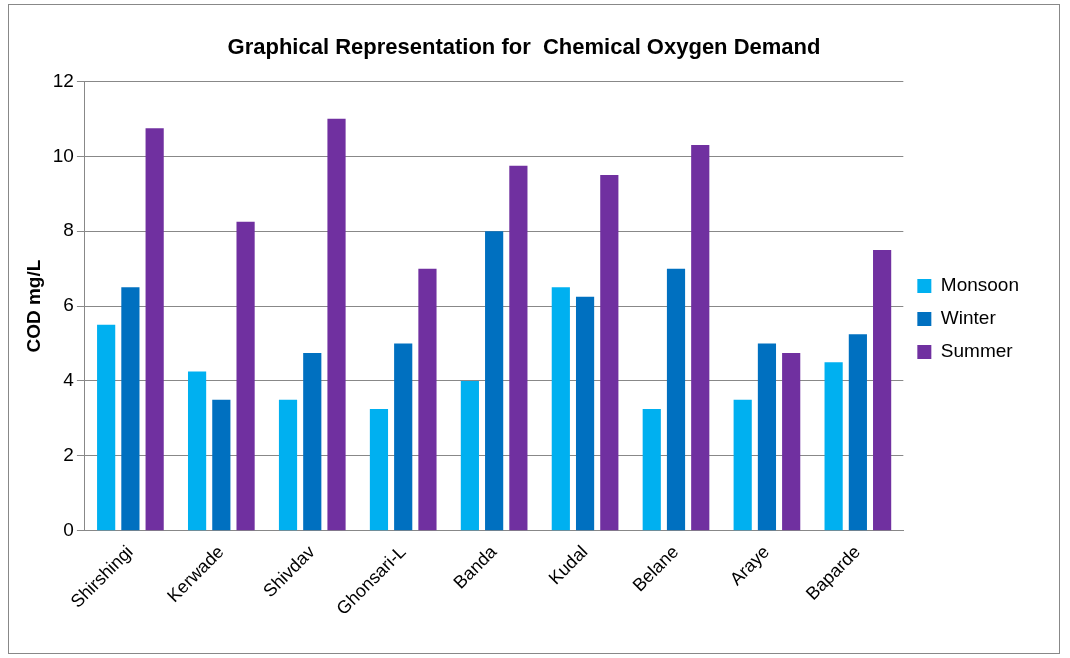  I want to click on y-tick-label: 0, so click(68, 529).